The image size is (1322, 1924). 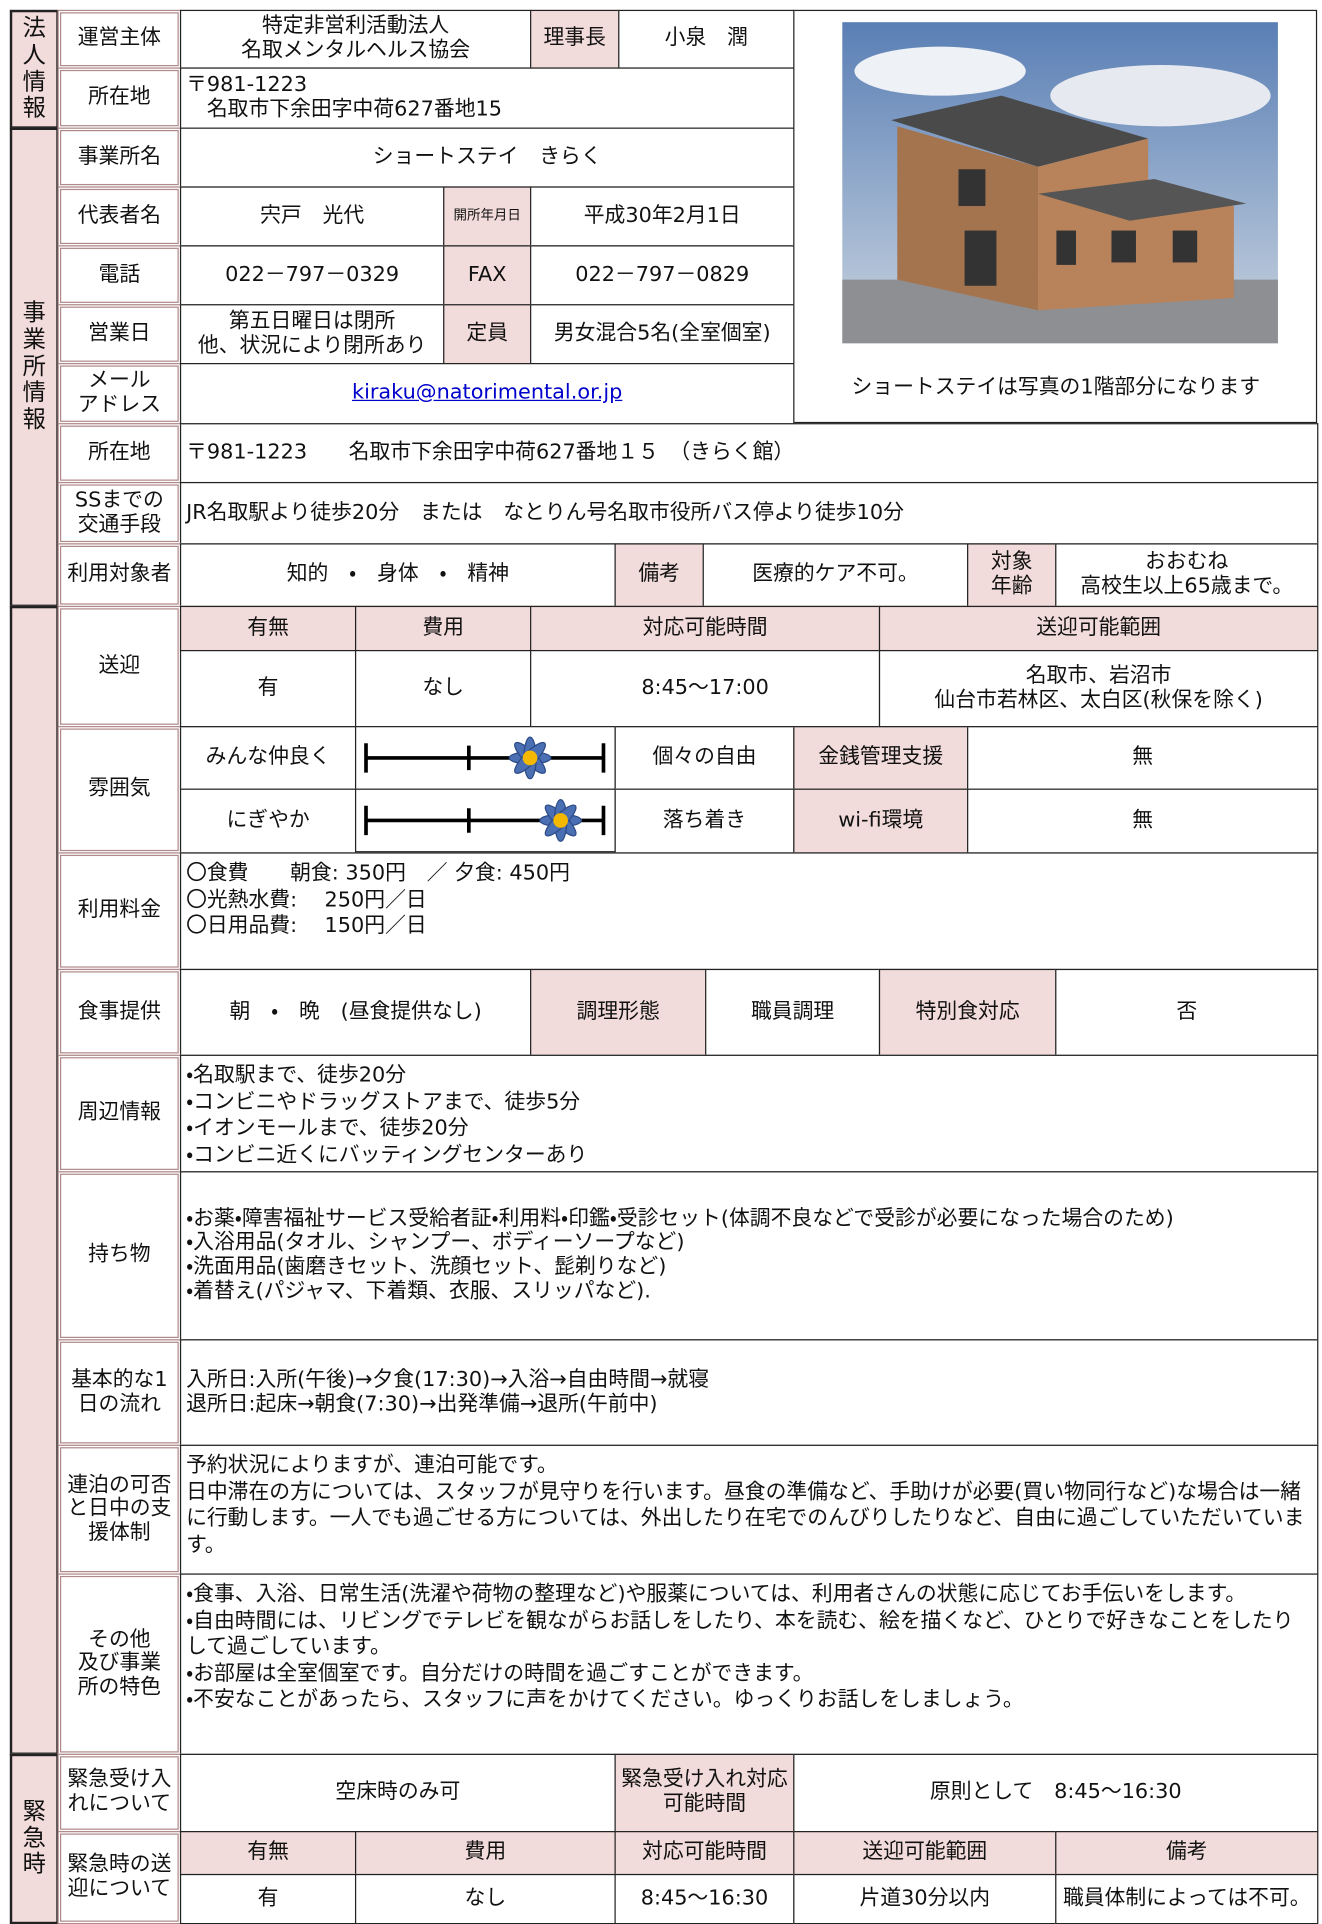 I want to click on value: 宍戸 光代, so click(x=312, y=216).